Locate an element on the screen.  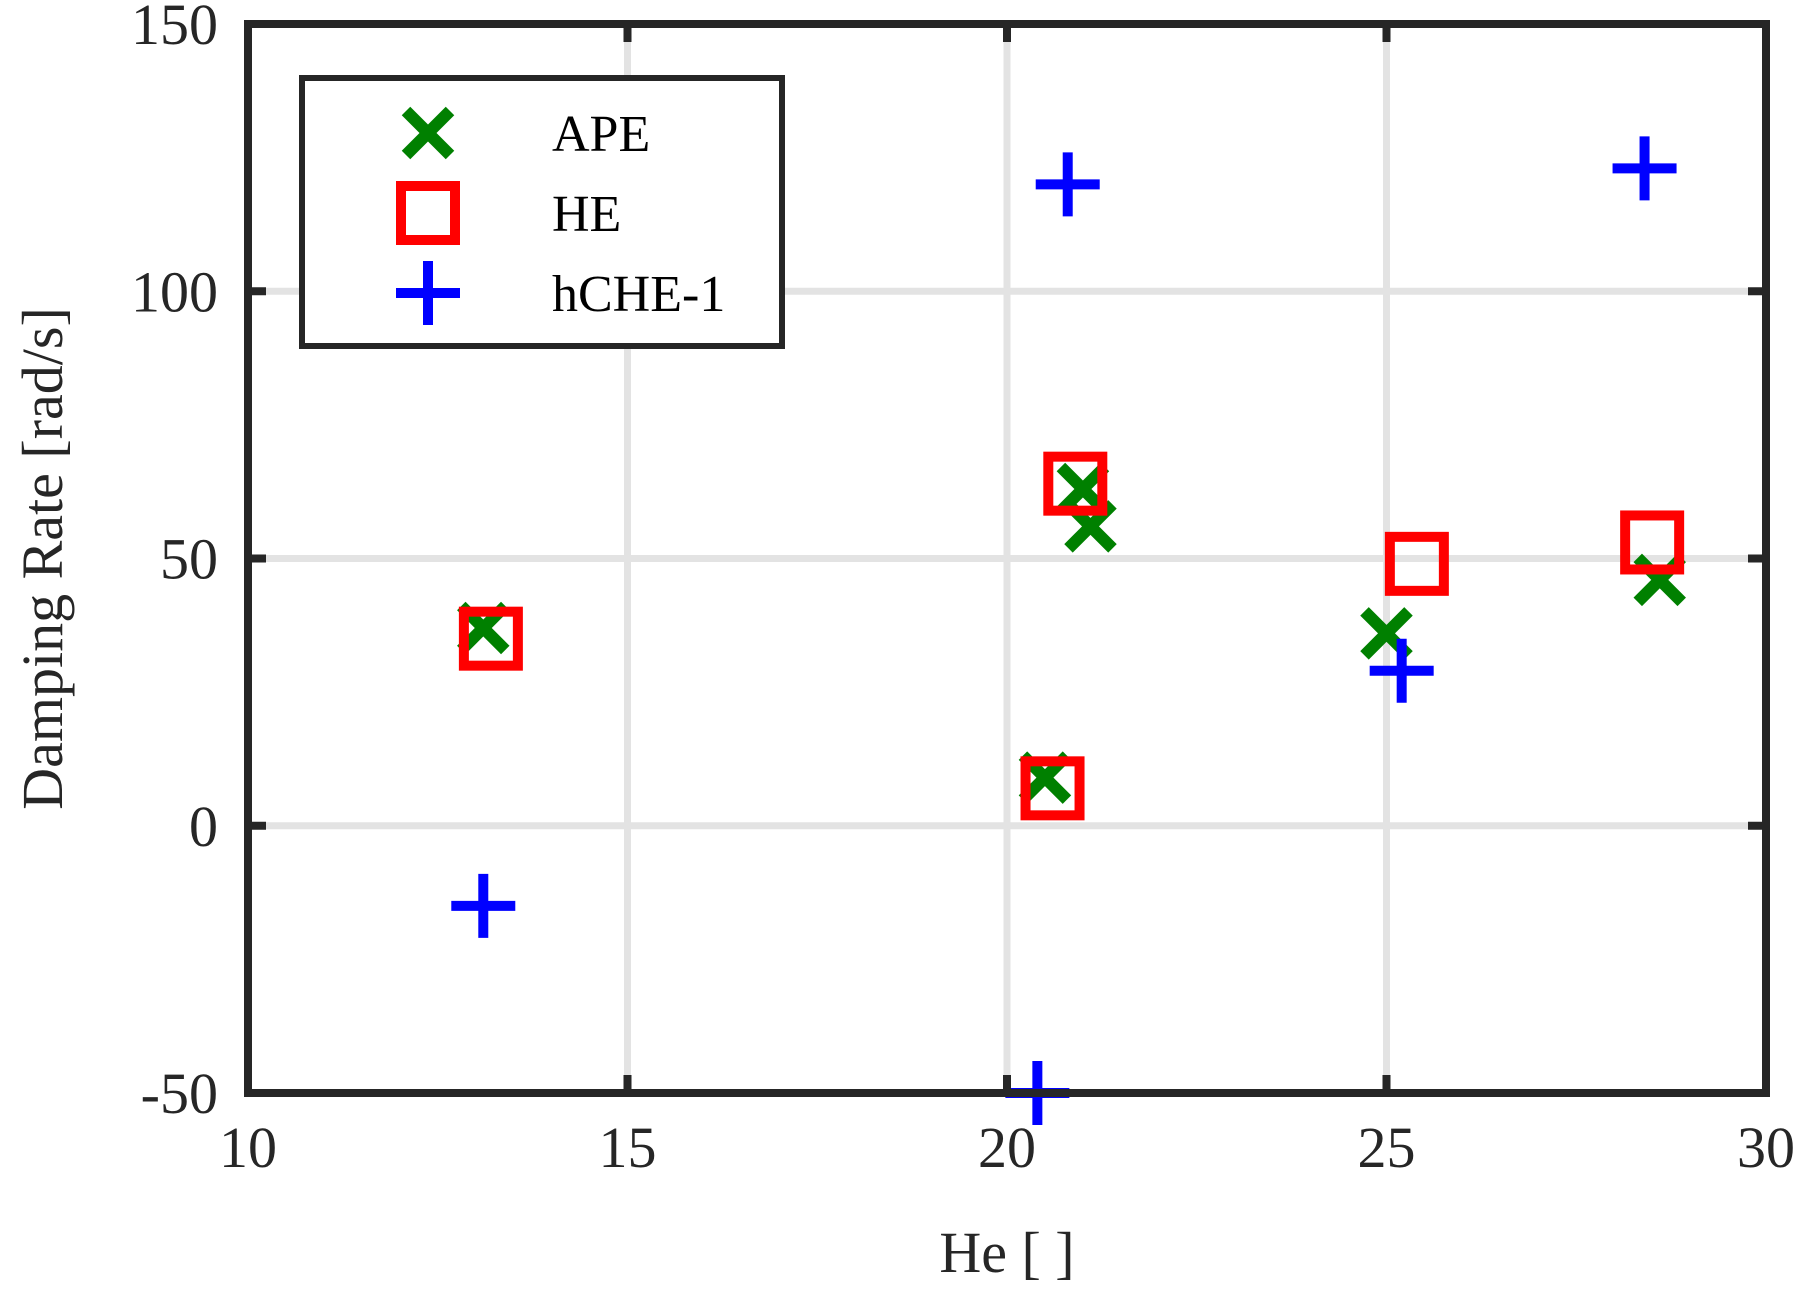
y-tick-label: 0 is located at coordinates (203, 826).